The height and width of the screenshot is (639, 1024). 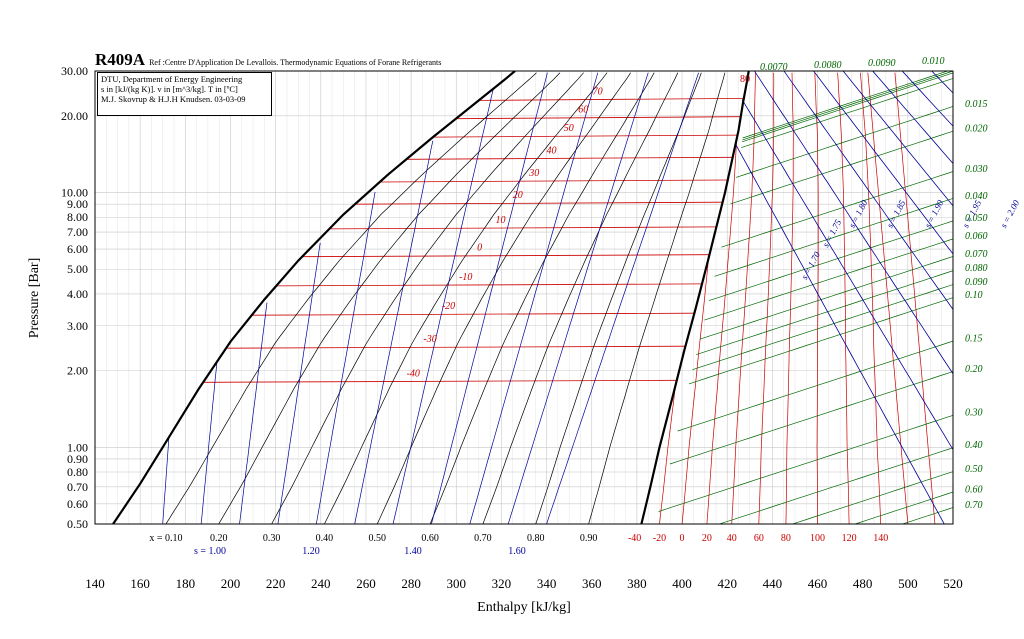 What do you see at coordinates (172, 79) in the screenshot?
I see `info-line-1: DTU, Department of Energy Engineering` at bounding box center [172, 79].